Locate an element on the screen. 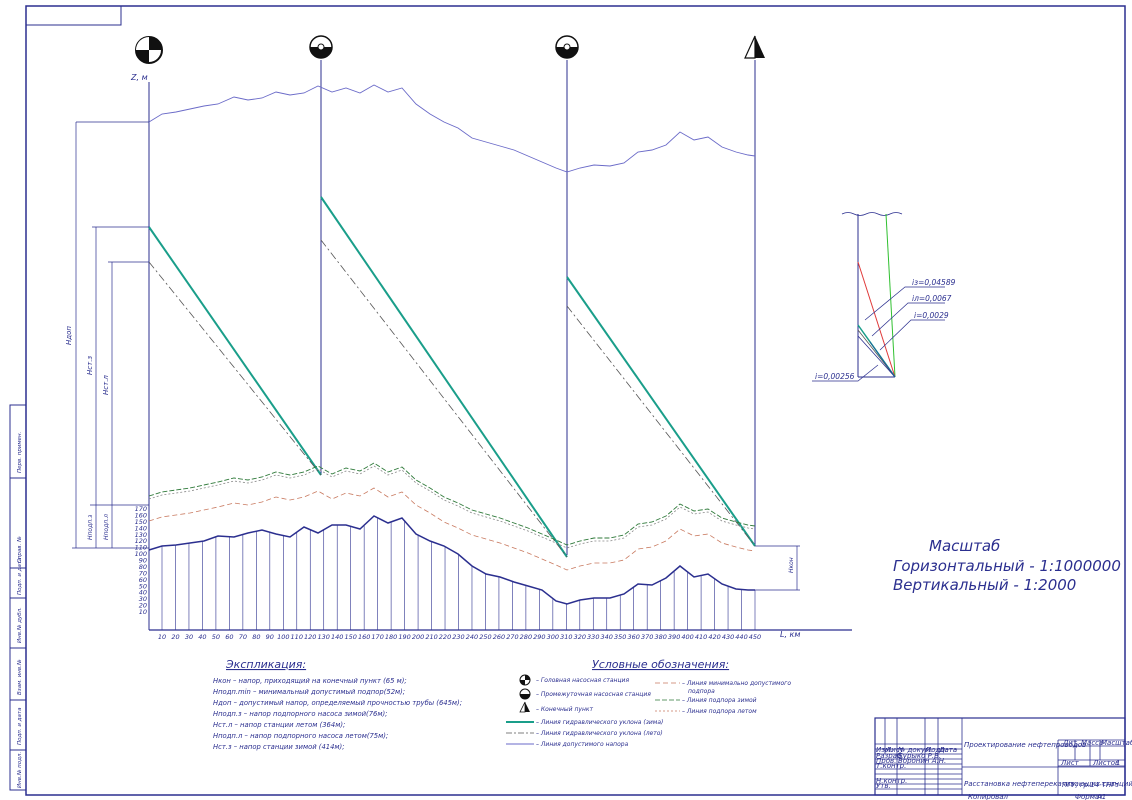 This screenshot has width=1132, height=800. slope-label-winter: iз=0,04589 is located at coordinates (934, 282).